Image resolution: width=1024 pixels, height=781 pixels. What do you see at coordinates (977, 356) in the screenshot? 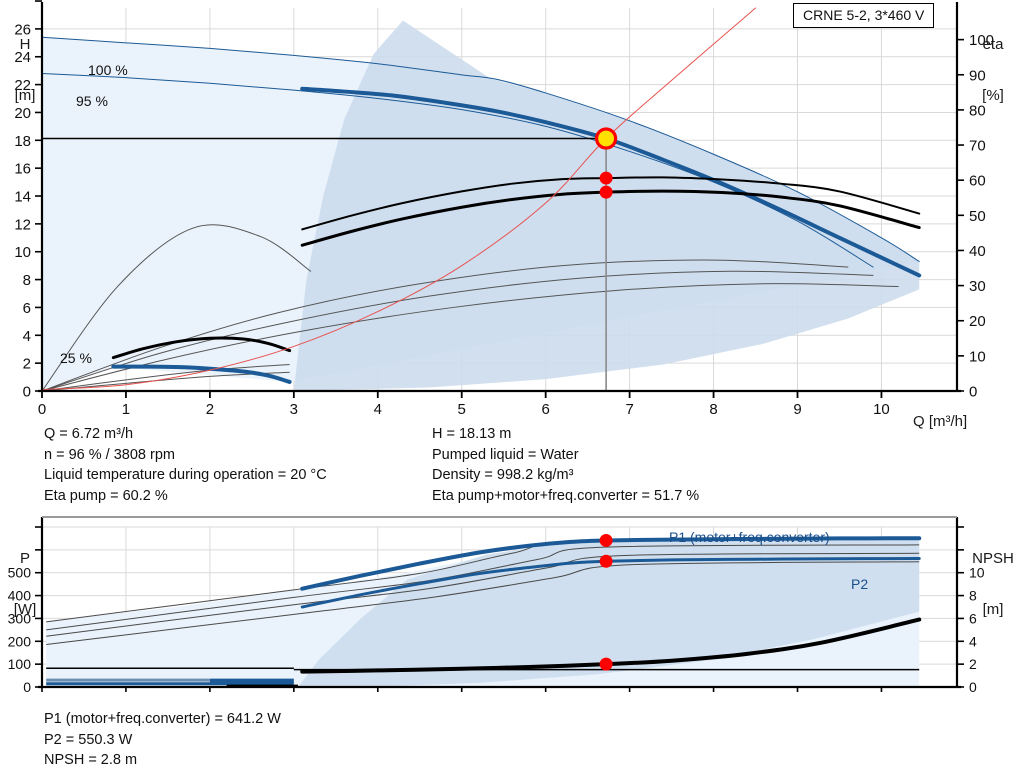
I see `upper-y2-tick-label: 10` at bounding box center [977, 356].